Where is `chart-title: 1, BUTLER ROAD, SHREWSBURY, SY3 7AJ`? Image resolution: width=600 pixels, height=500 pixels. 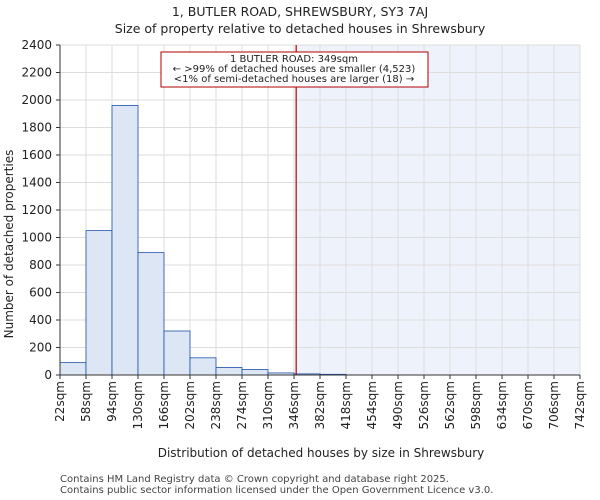 chart-title: 1, BUTLER ROAD, SHREWSBURY, SY3 7AJ is located at coordinates (300, 11).